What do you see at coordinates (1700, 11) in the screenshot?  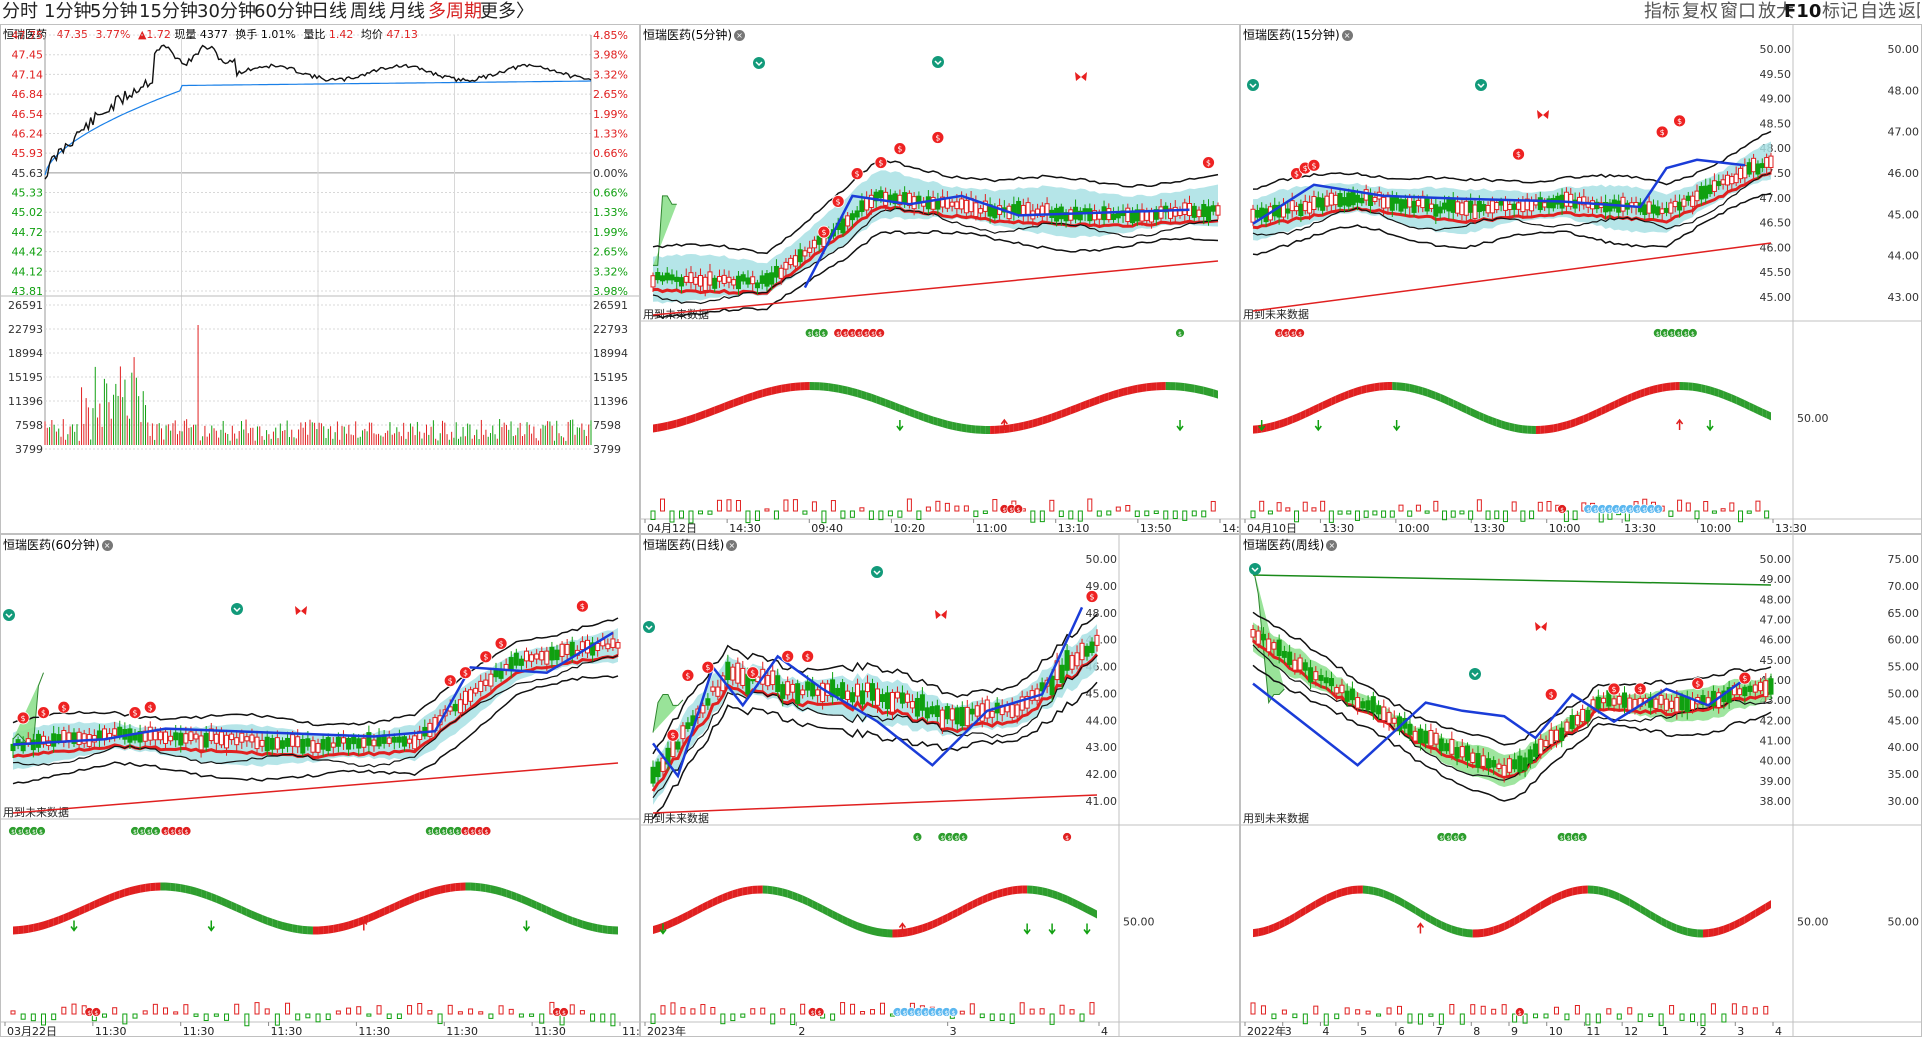 I see `adjust-button: 复权` at bounding box center [1700, 11].